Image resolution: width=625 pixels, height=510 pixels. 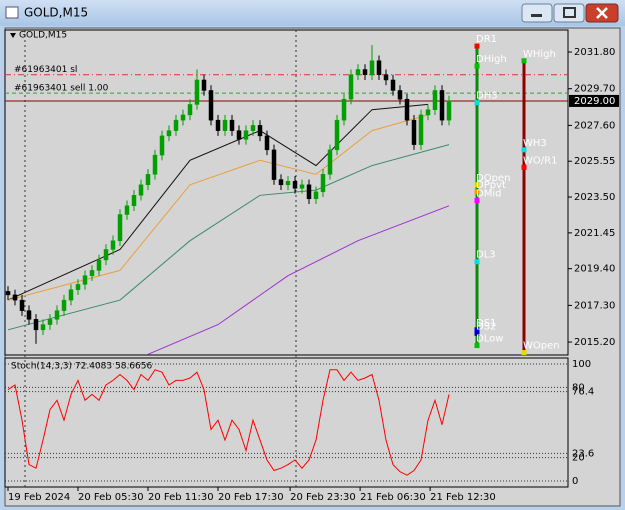 I want to click on y-tick-label: 2015.20, so click(x=594, y=342).